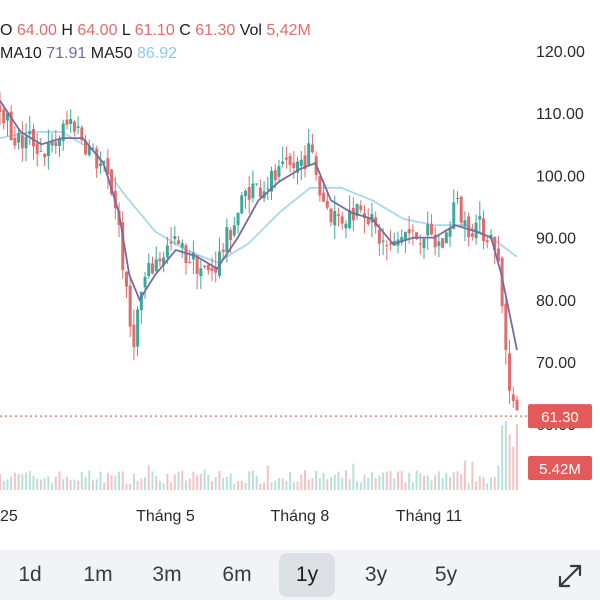  Describe the element at coordinates (185, 30) in the screenshot. I see `close-label: C` at that location.